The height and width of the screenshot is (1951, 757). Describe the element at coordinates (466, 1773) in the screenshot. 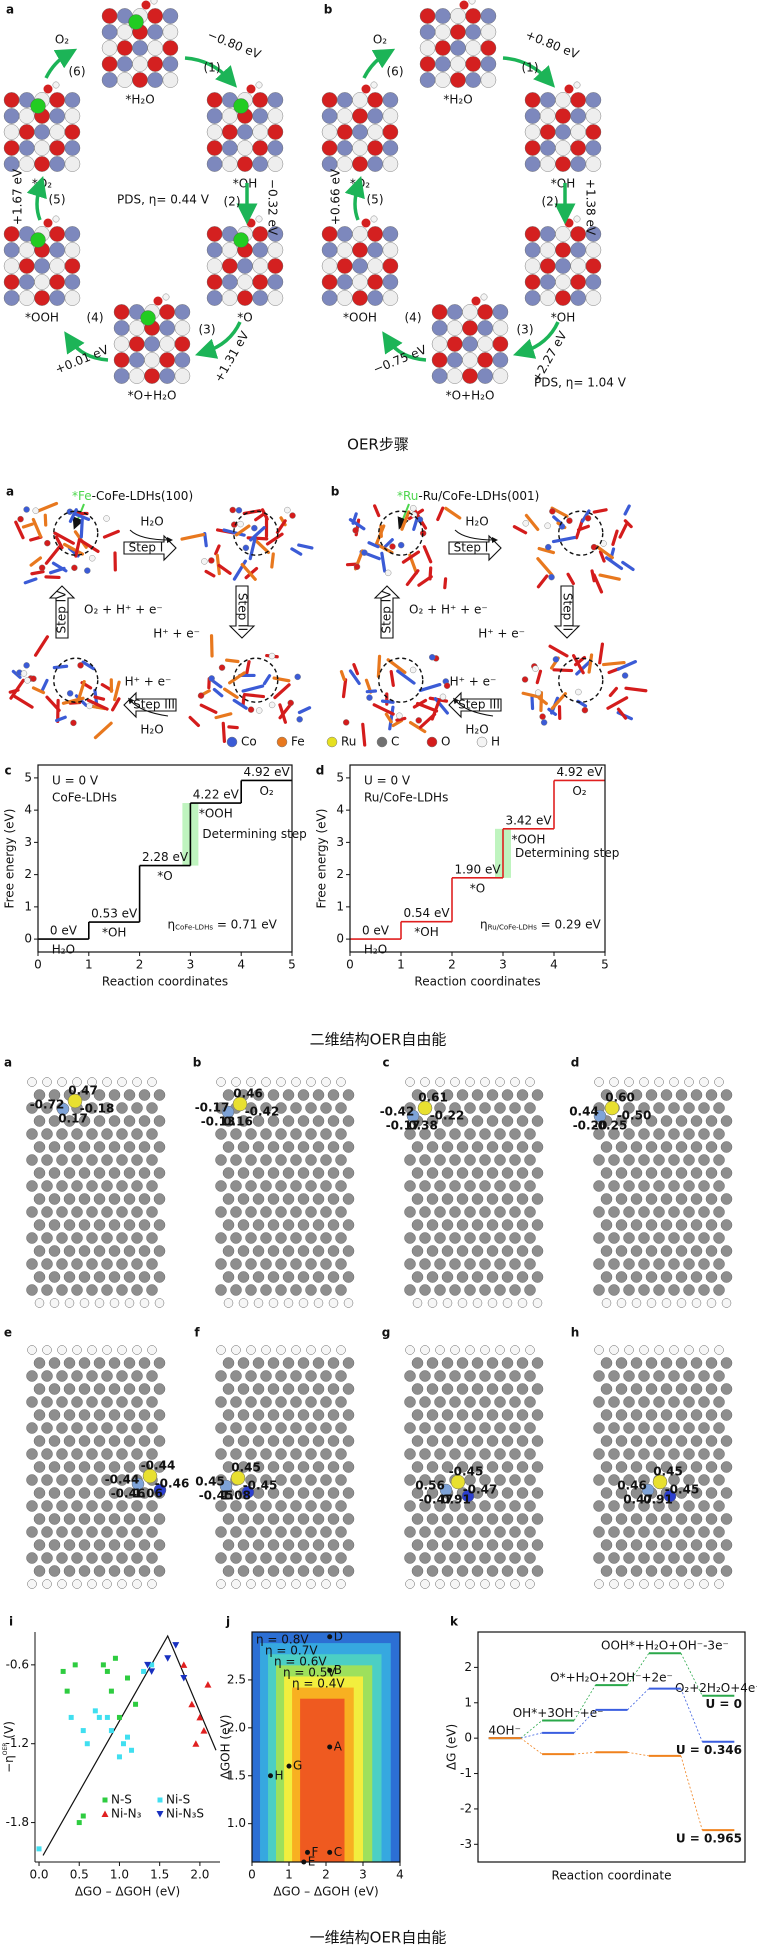

I see `y-tick-label: -1` at that location.